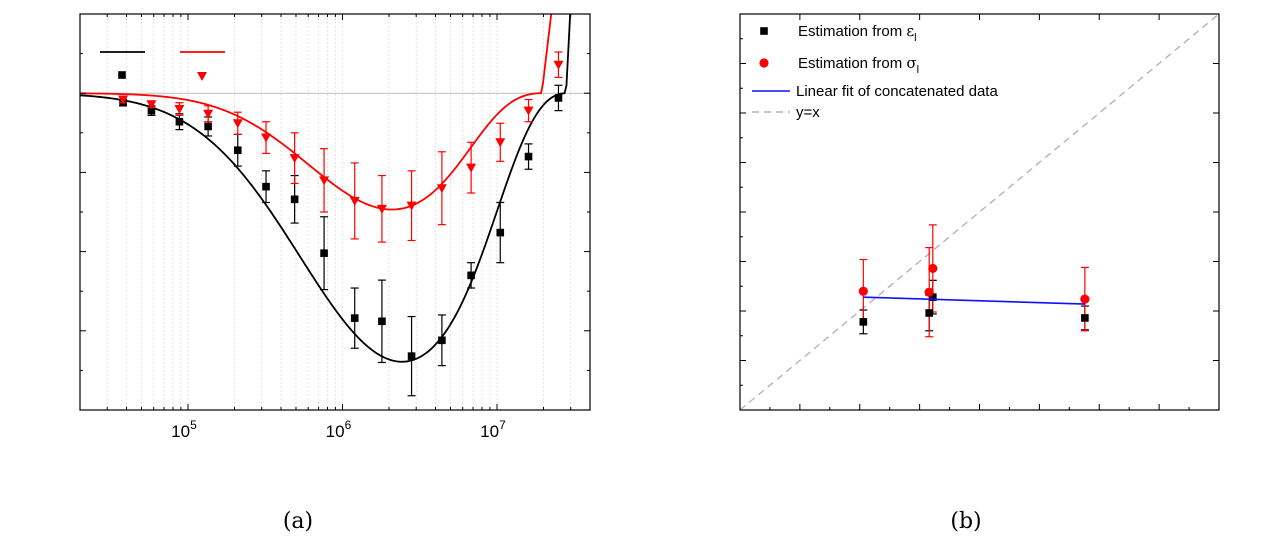 The height and width of the screenshot is (538, 1271). I want to click on legend-marker-triangle, so click(202, 76).